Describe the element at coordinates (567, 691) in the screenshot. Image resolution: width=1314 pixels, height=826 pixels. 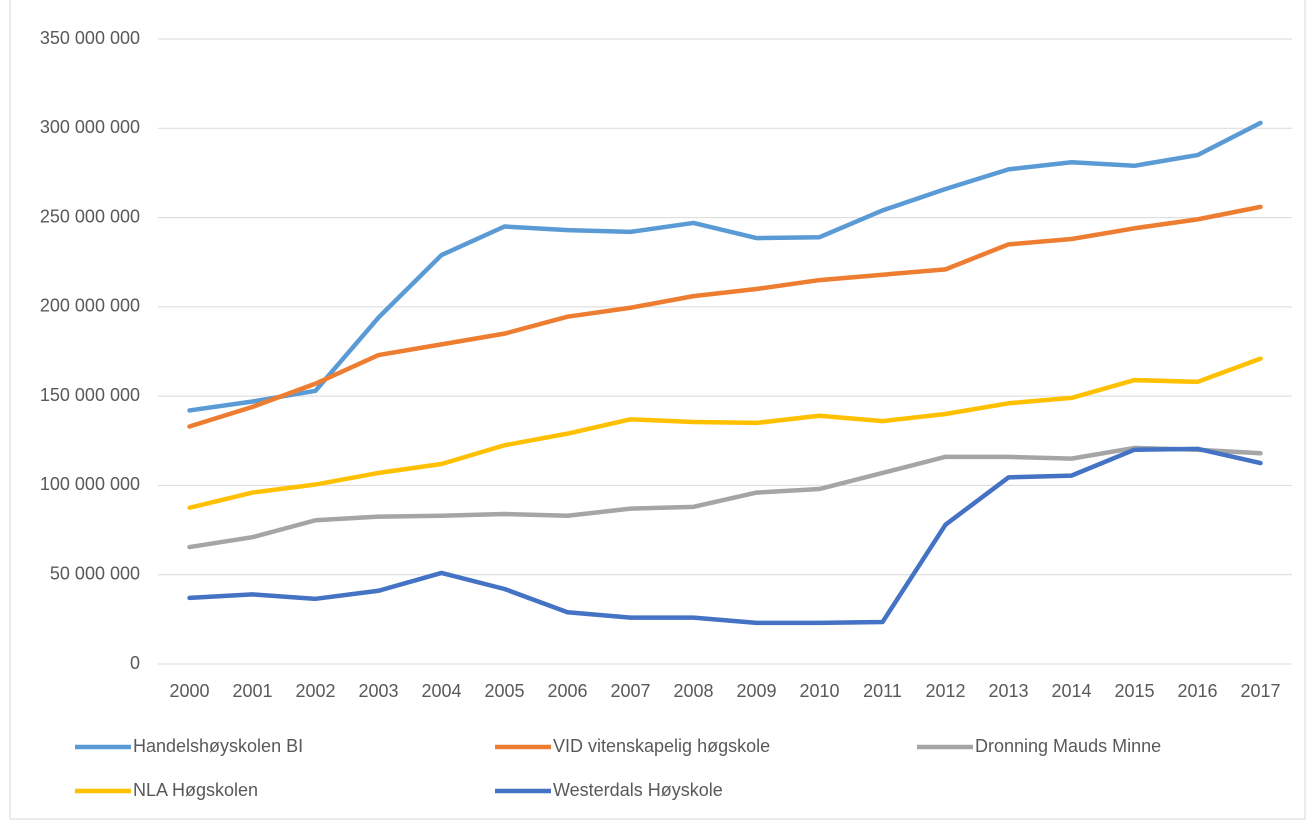
I see `x-tick-label: 2006` at that location.